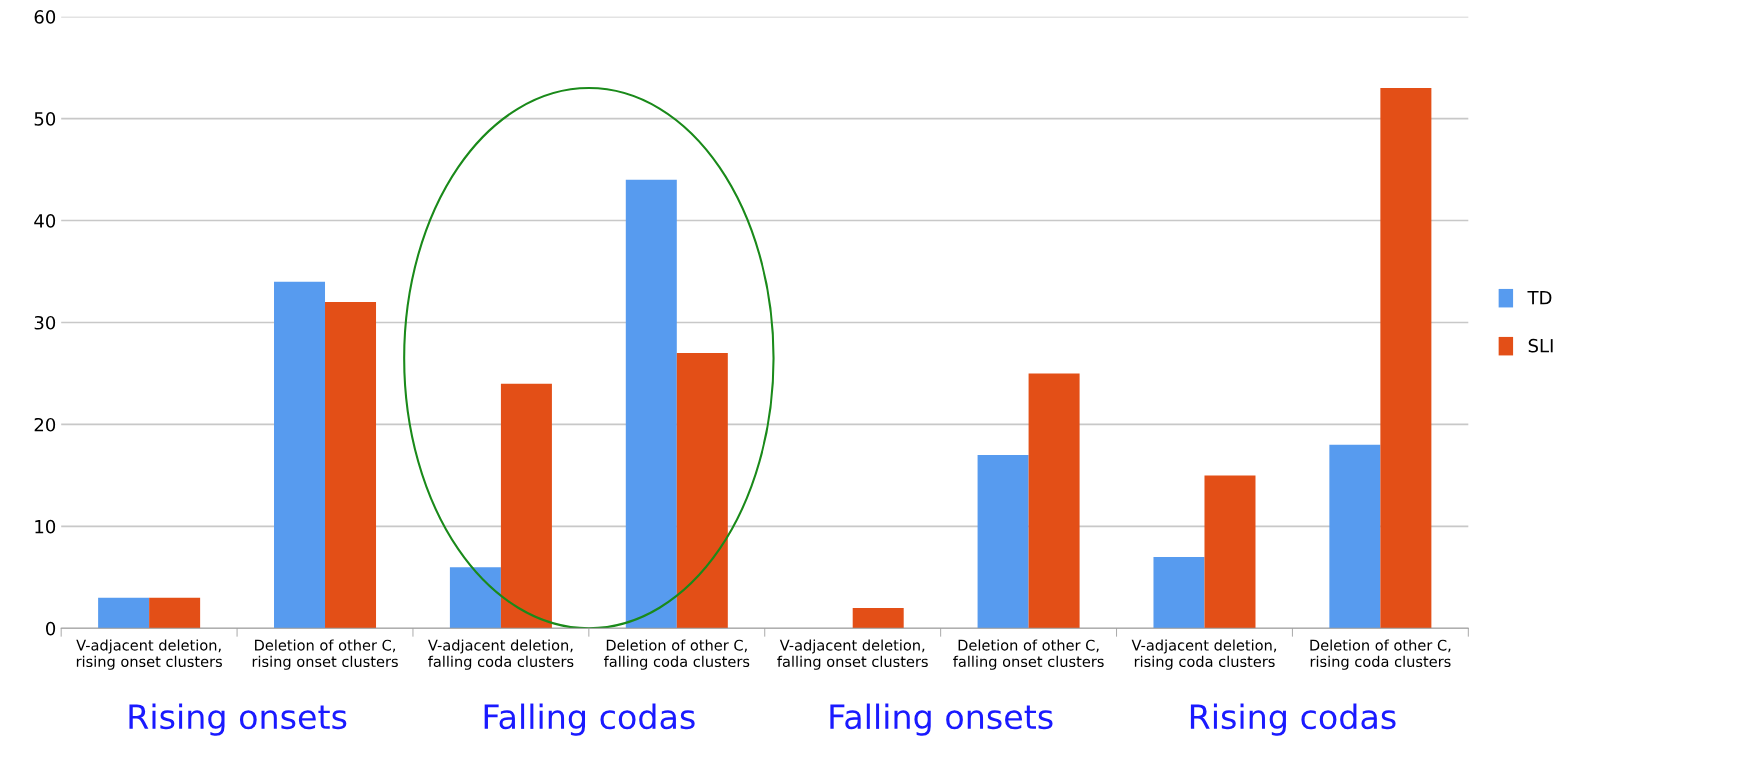 This screenshot has height=757, width=1748. Describe the element at coordinates (51, 628) in the screenshot. I see `y-tick-label: 0` at that location.